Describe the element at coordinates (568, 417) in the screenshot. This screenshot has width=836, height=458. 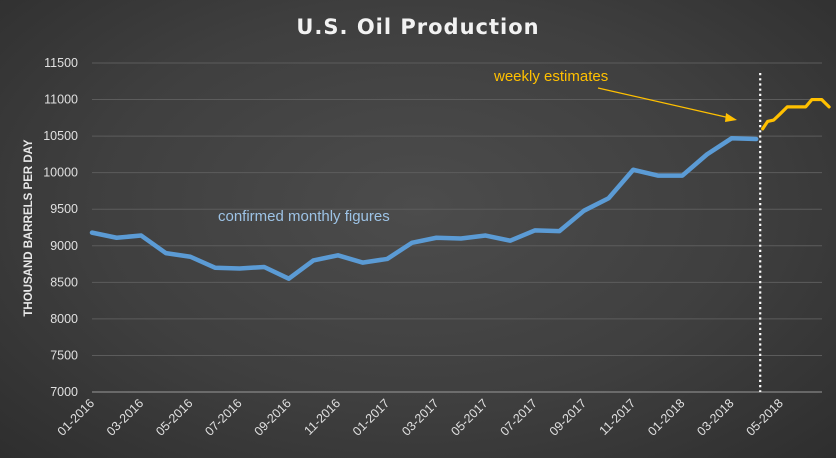
I see `x-tick-label: 09-2017` at that location.